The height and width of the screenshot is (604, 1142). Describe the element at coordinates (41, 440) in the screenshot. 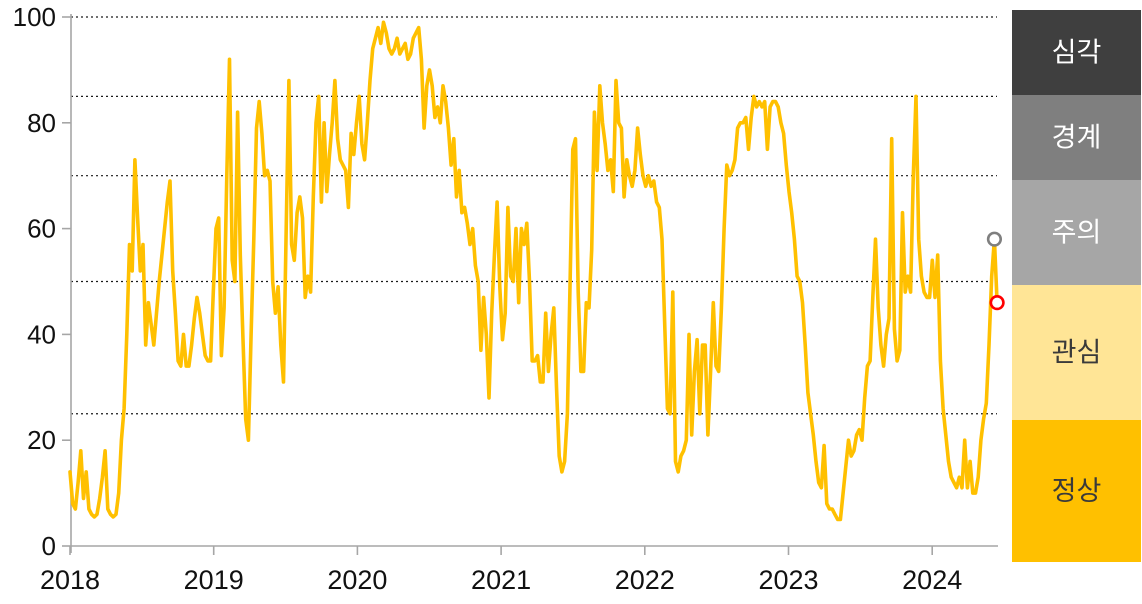

I see `y-tick-label: 20` at that location.